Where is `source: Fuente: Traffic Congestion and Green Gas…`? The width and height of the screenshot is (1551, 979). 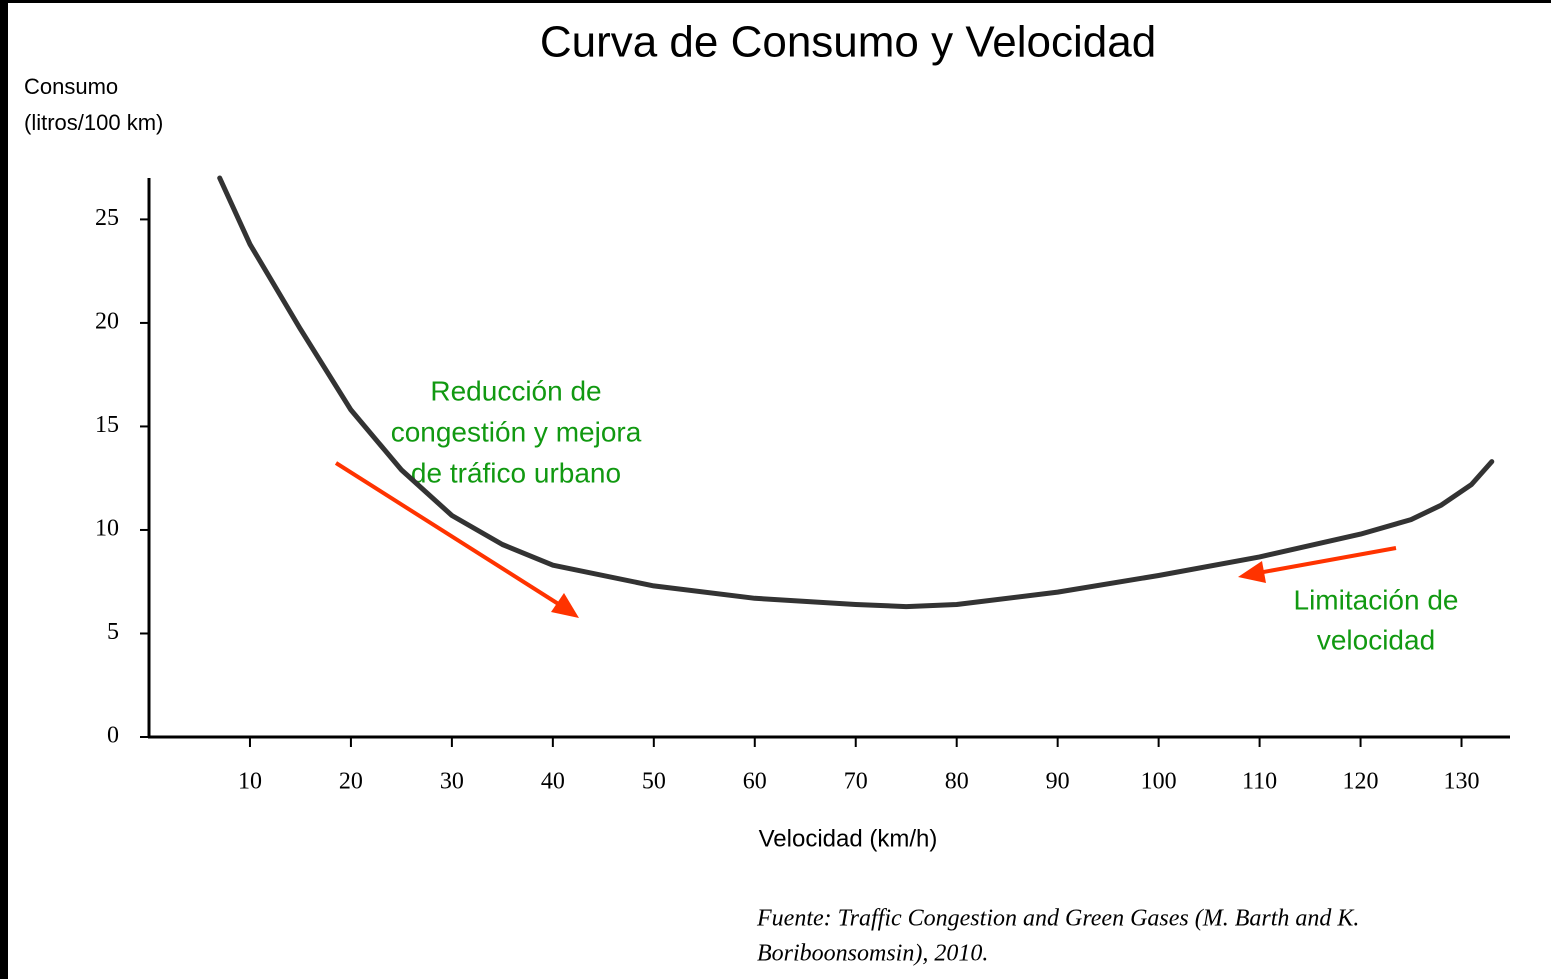
source: Fuente: Traffic Congestion and Green Gas… is located at coordinates (1057, 936).